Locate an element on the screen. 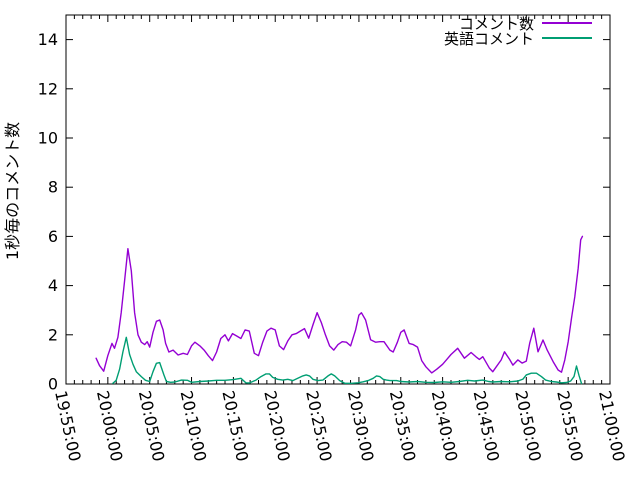 Image resolution: width=640 pixels, height=480 pixels. legend-item-comments: コメント数 is located at coordinates (518, 24).